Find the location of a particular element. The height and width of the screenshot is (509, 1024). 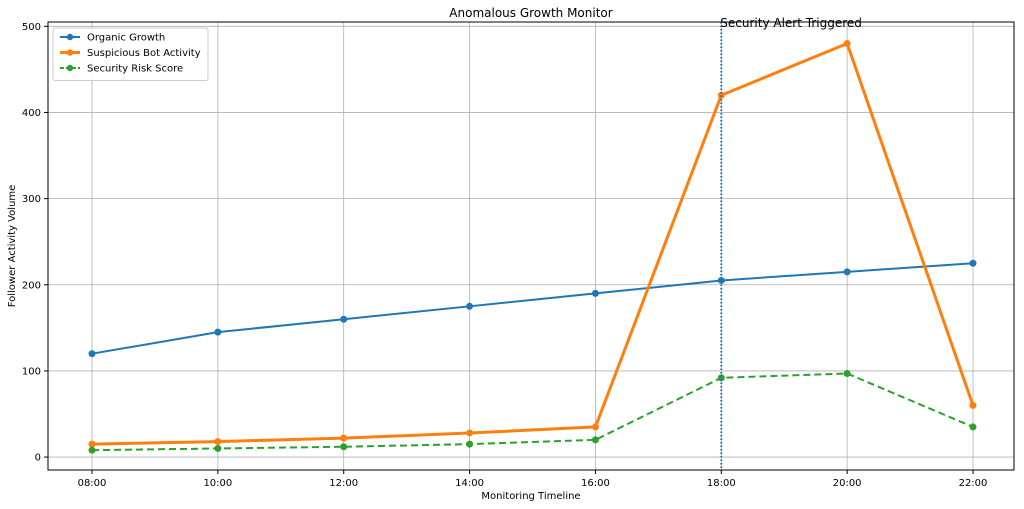

x-tick-label: 14:00 is located at coordinates (469, 483).